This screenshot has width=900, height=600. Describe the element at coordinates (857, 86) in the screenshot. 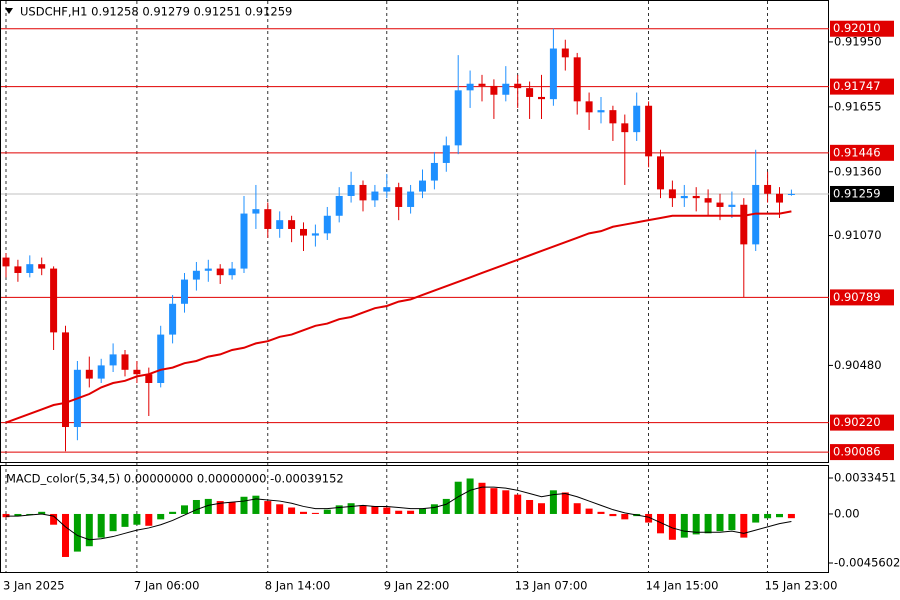

I see `level-label: 0.91747` at that location.